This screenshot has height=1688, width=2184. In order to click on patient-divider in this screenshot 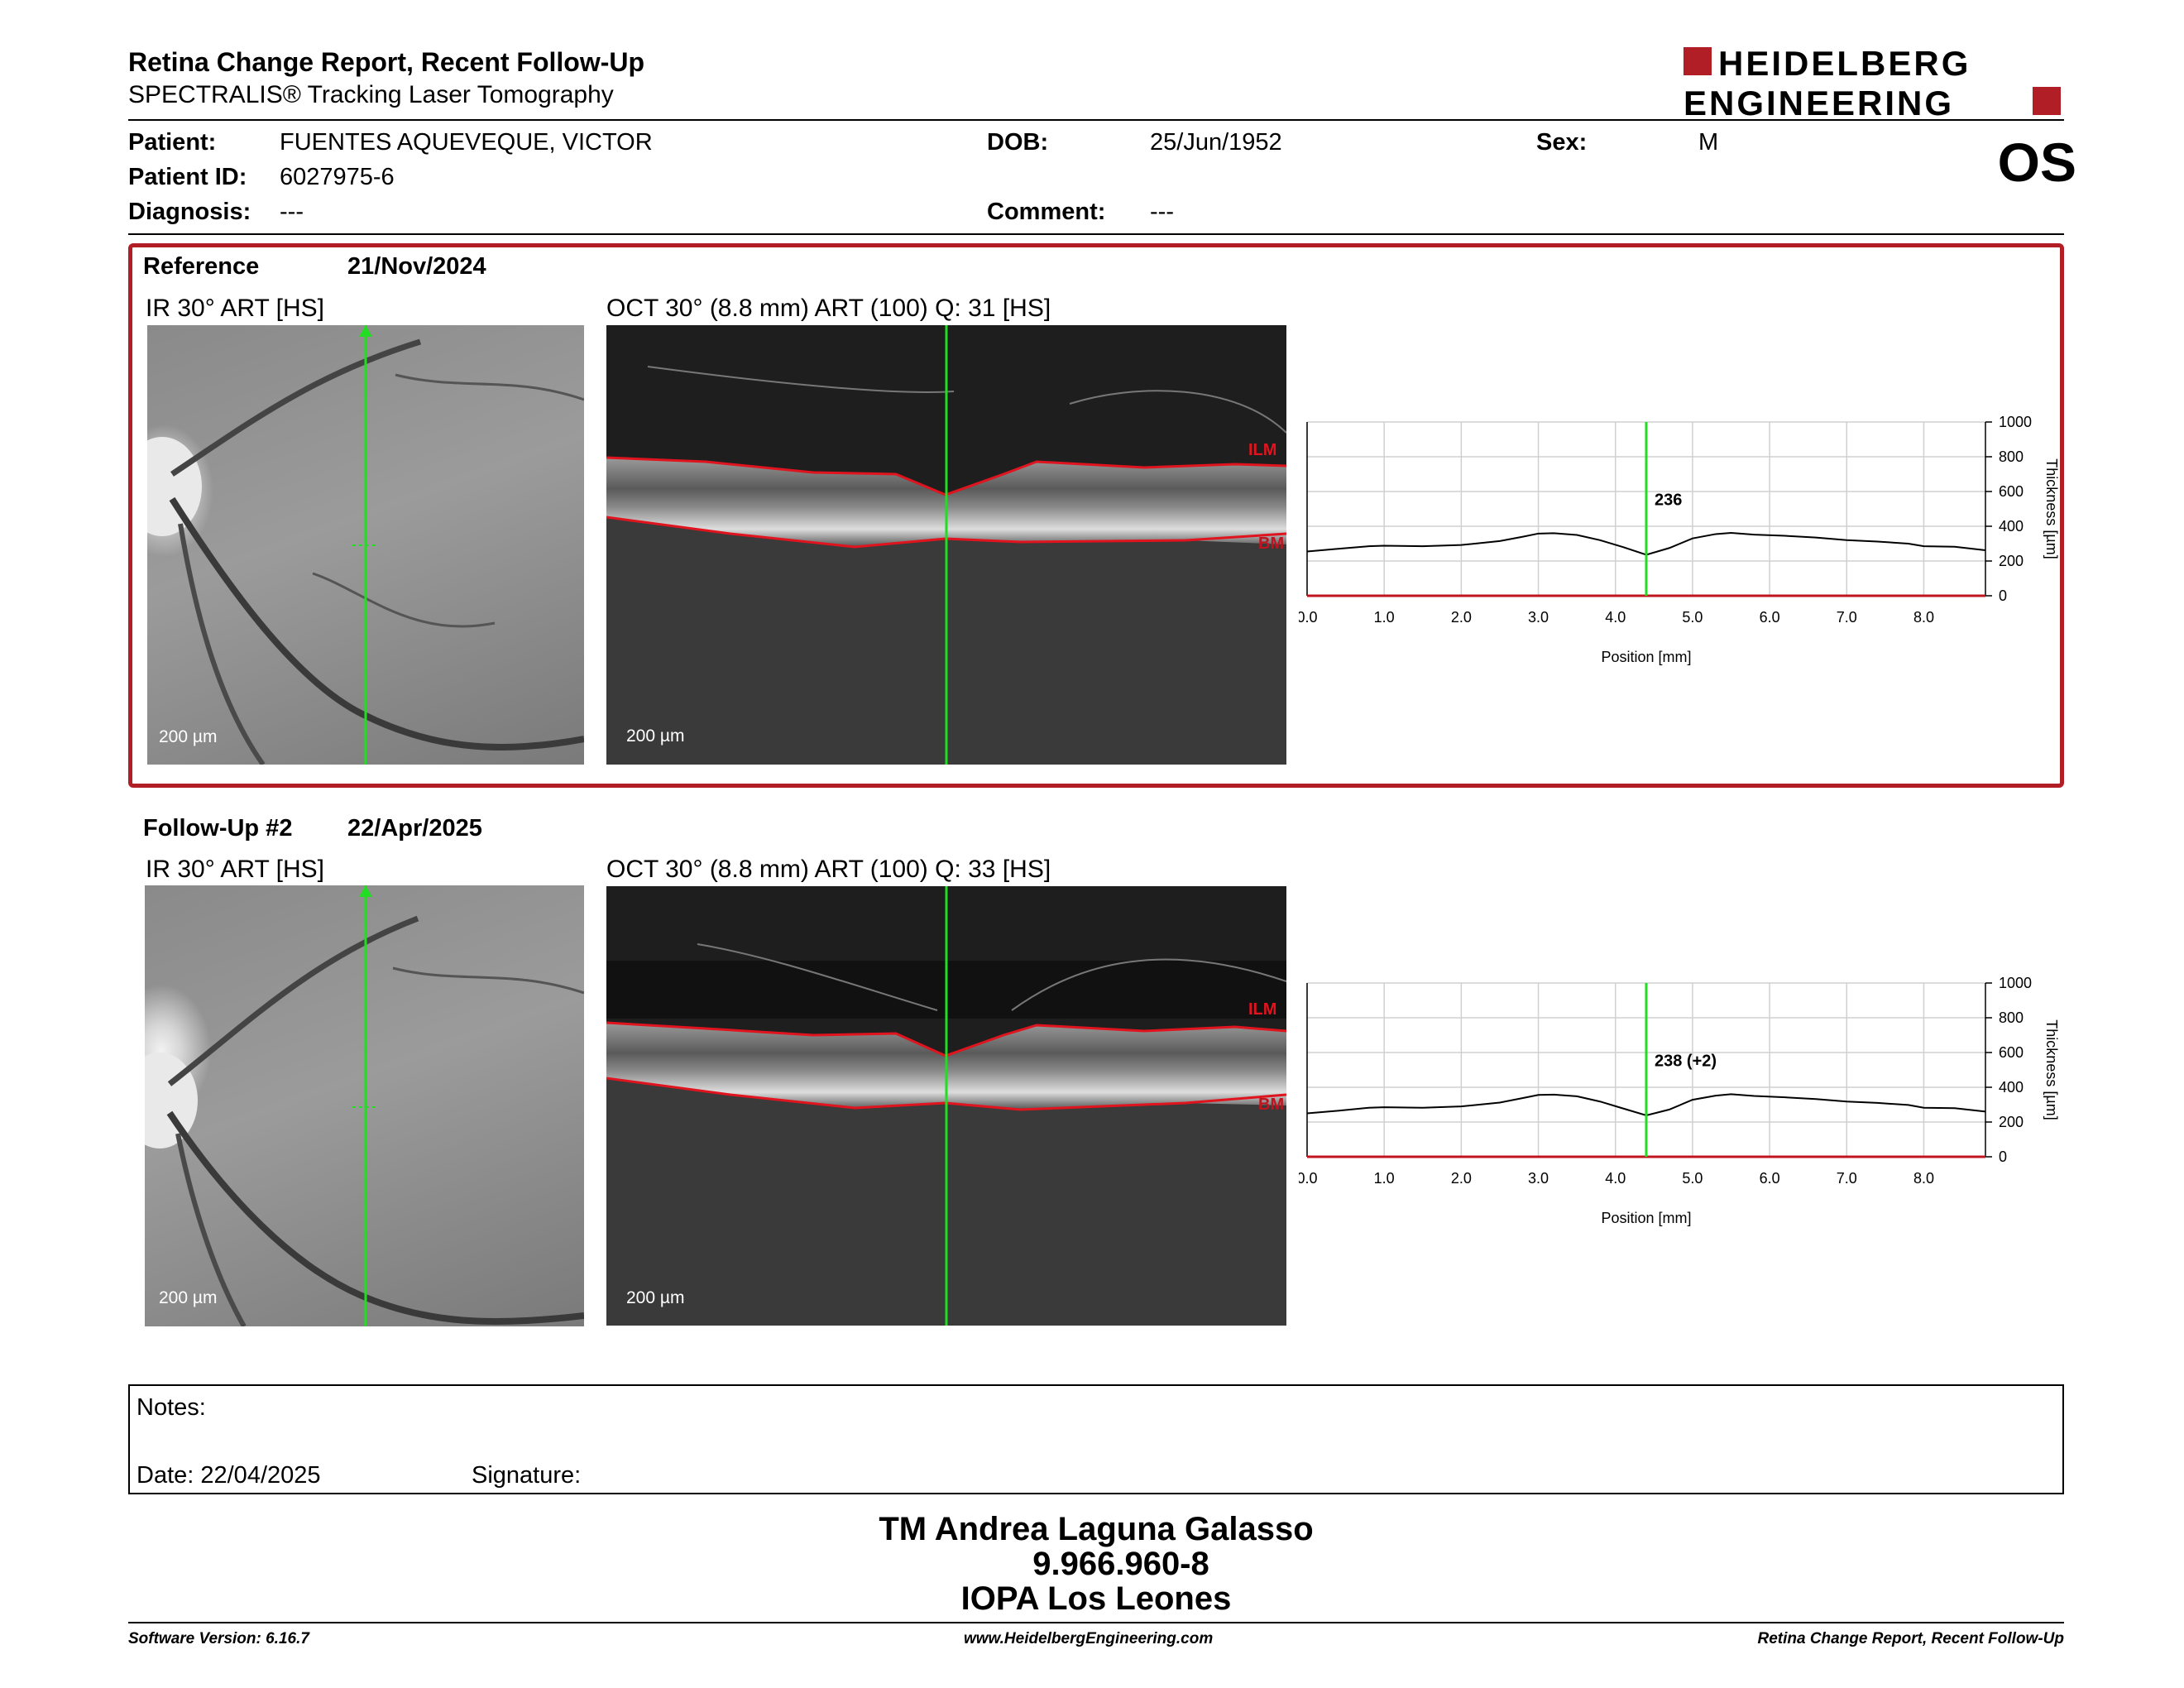, I will do `click(1096, 234)`.